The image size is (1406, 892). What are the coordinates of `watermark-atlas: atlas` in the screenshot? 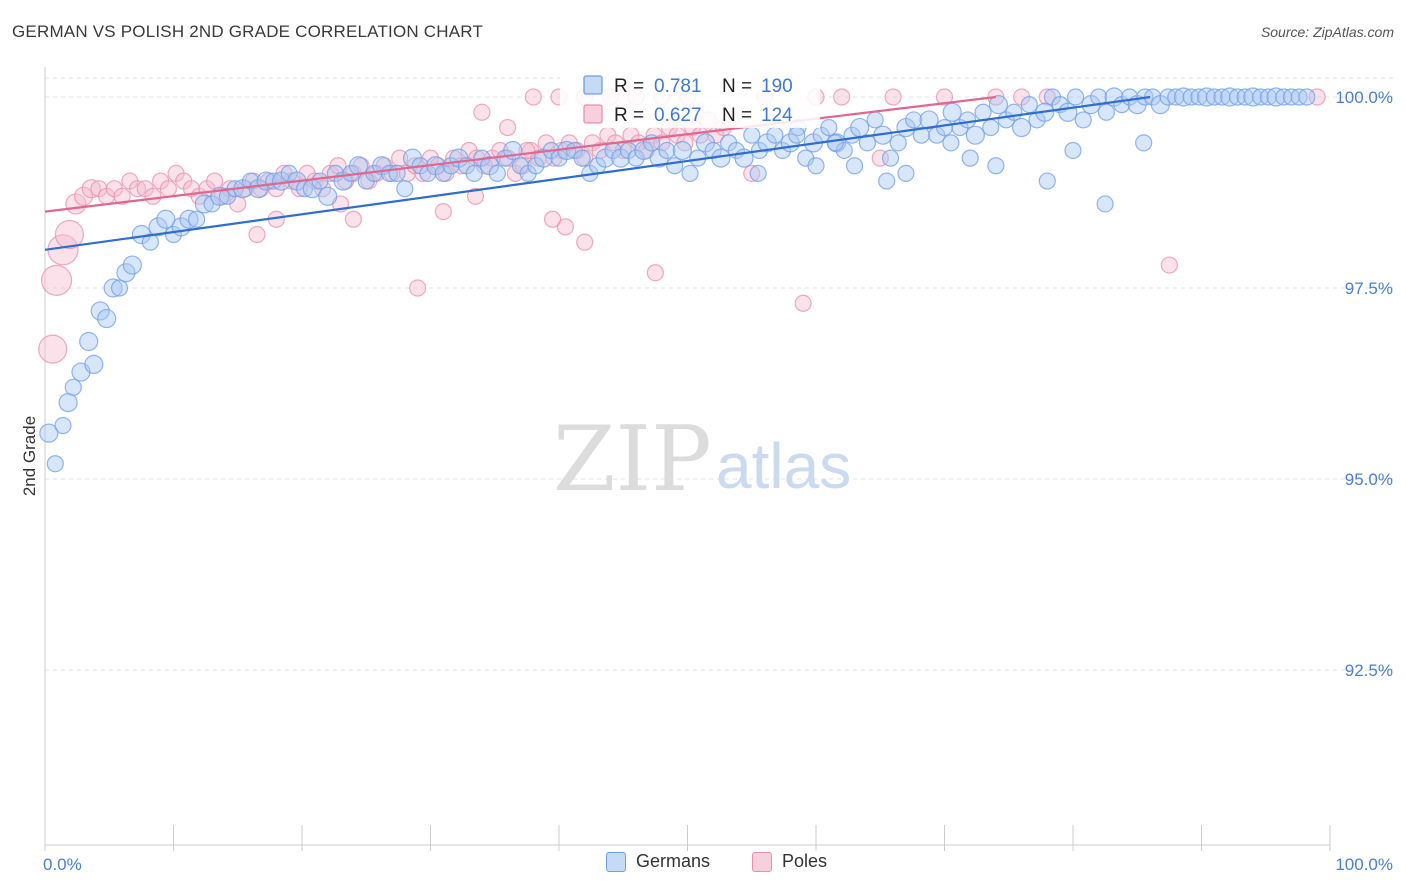 It's located at (783, 466).